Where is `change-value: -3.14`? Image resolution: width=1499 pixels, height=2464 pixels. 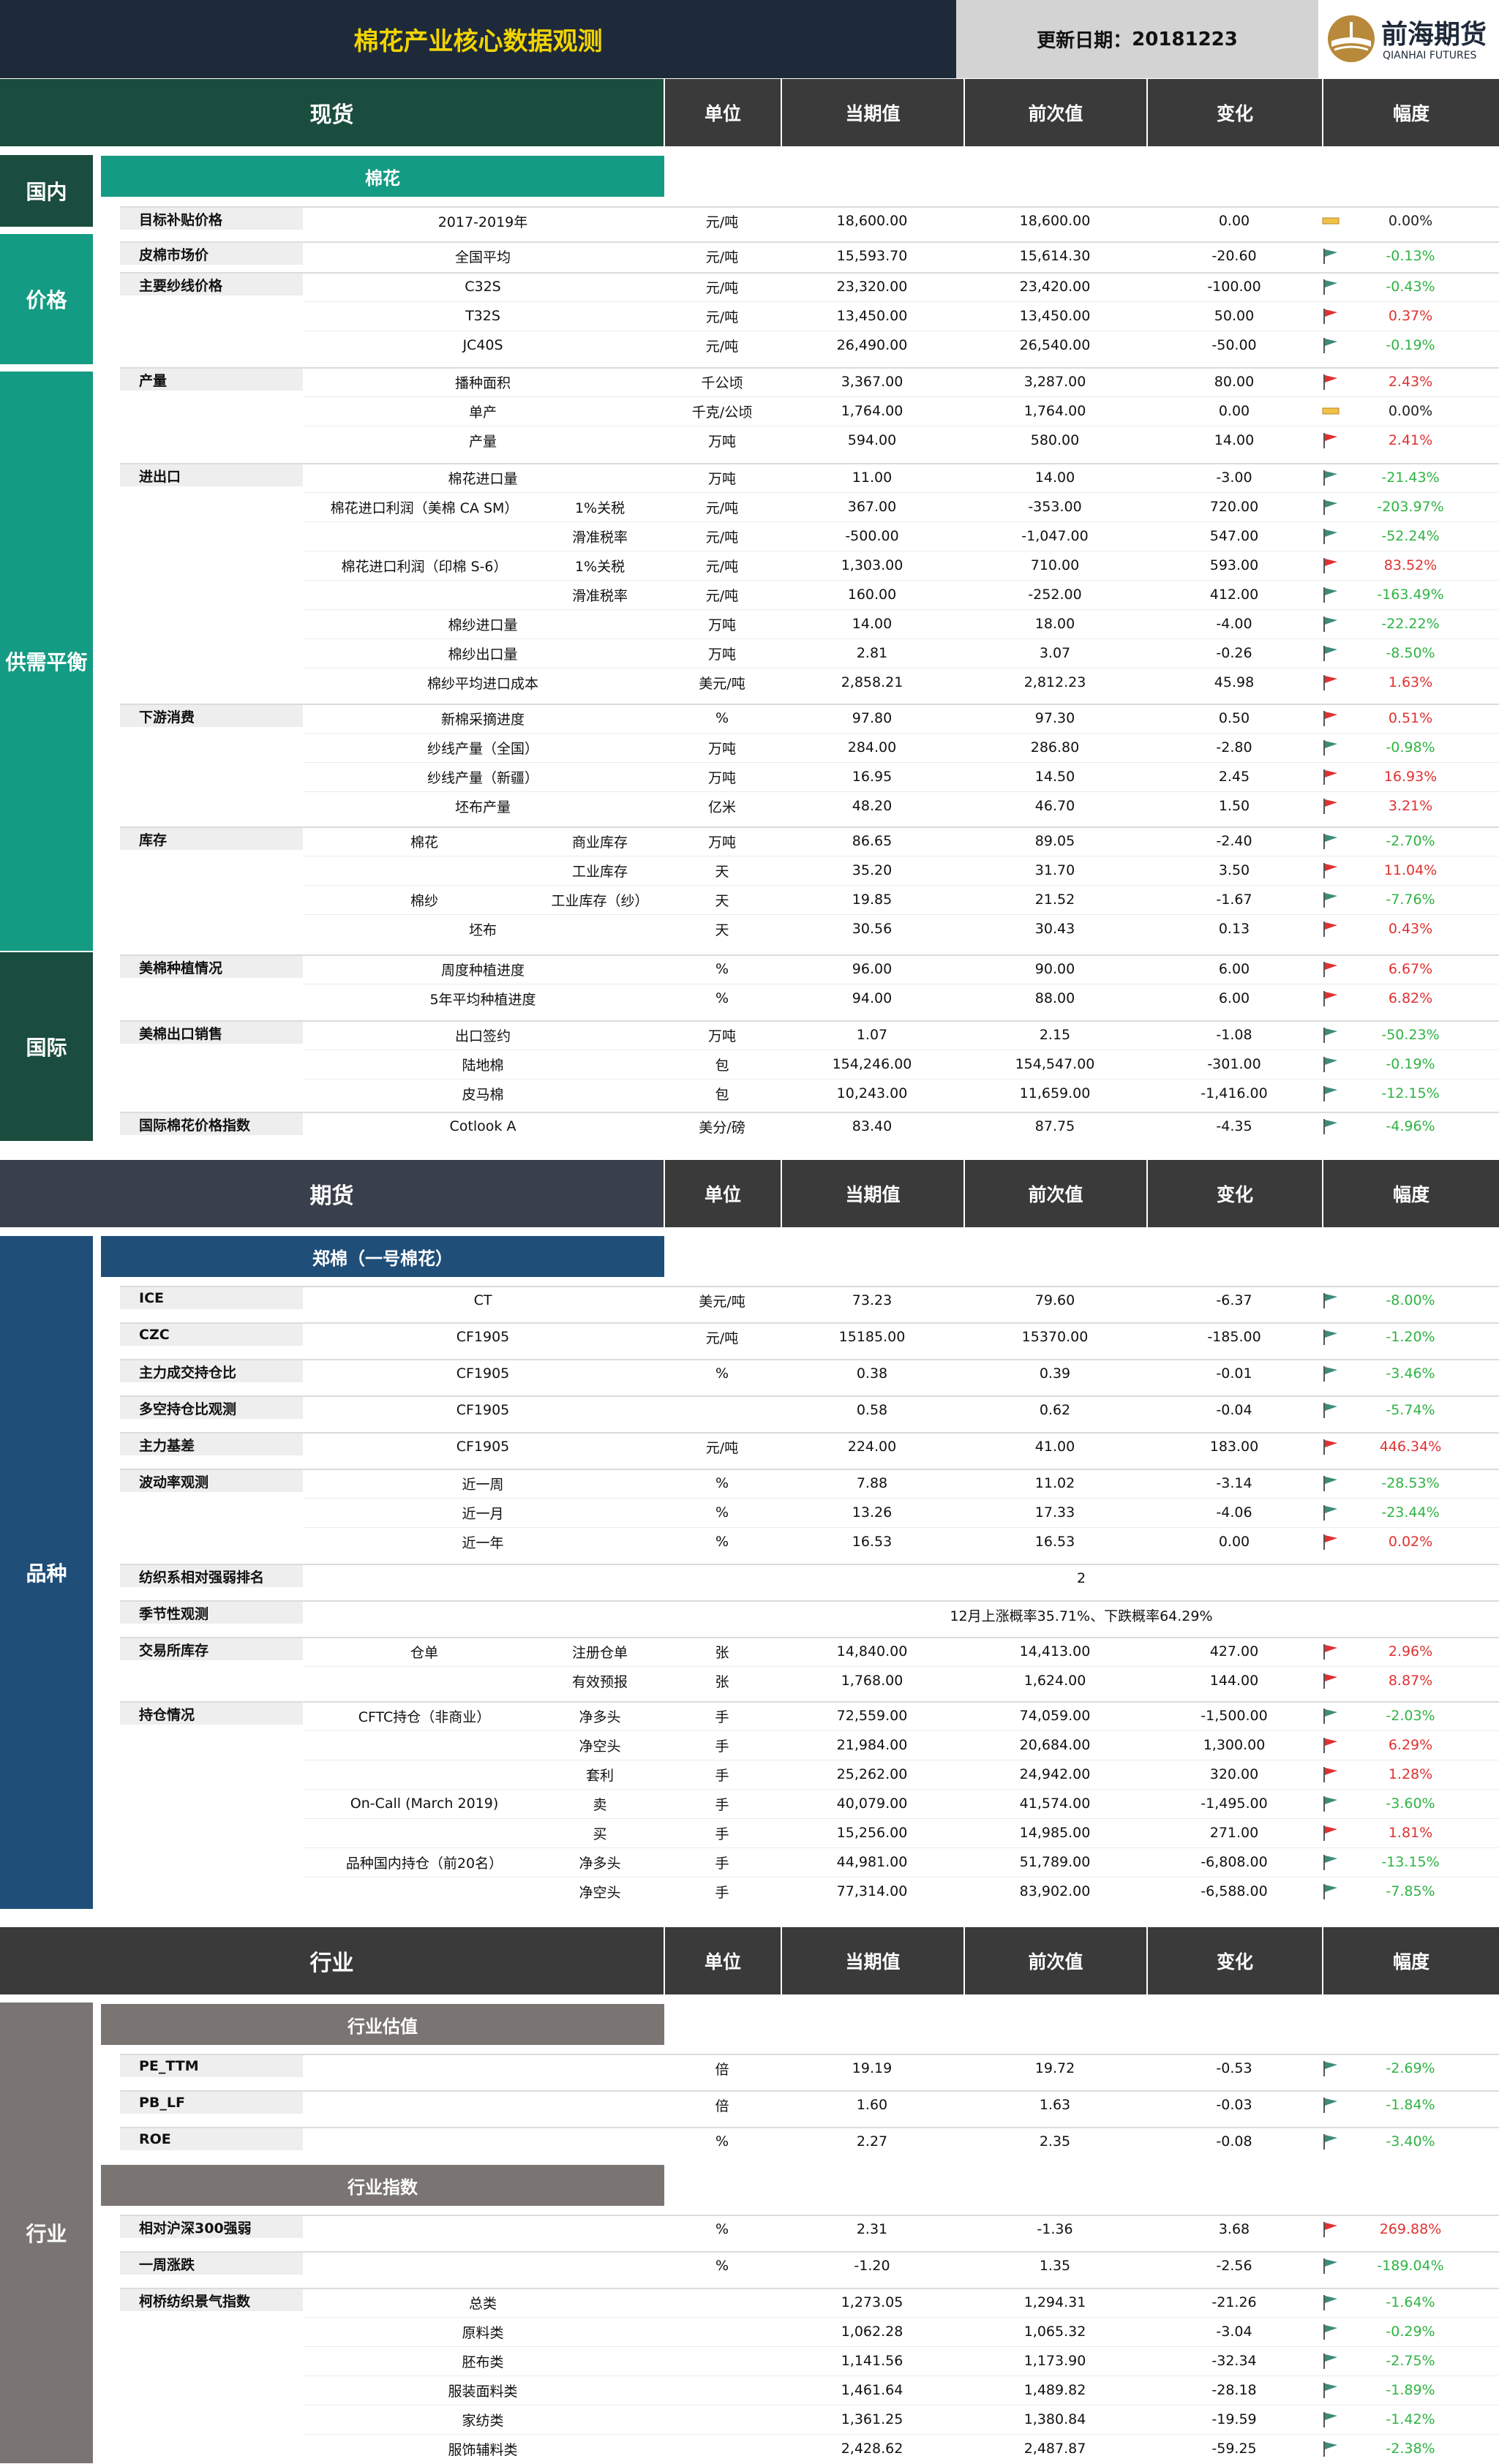
change-value: -3.14 is located at coordinates (1234, 1483).